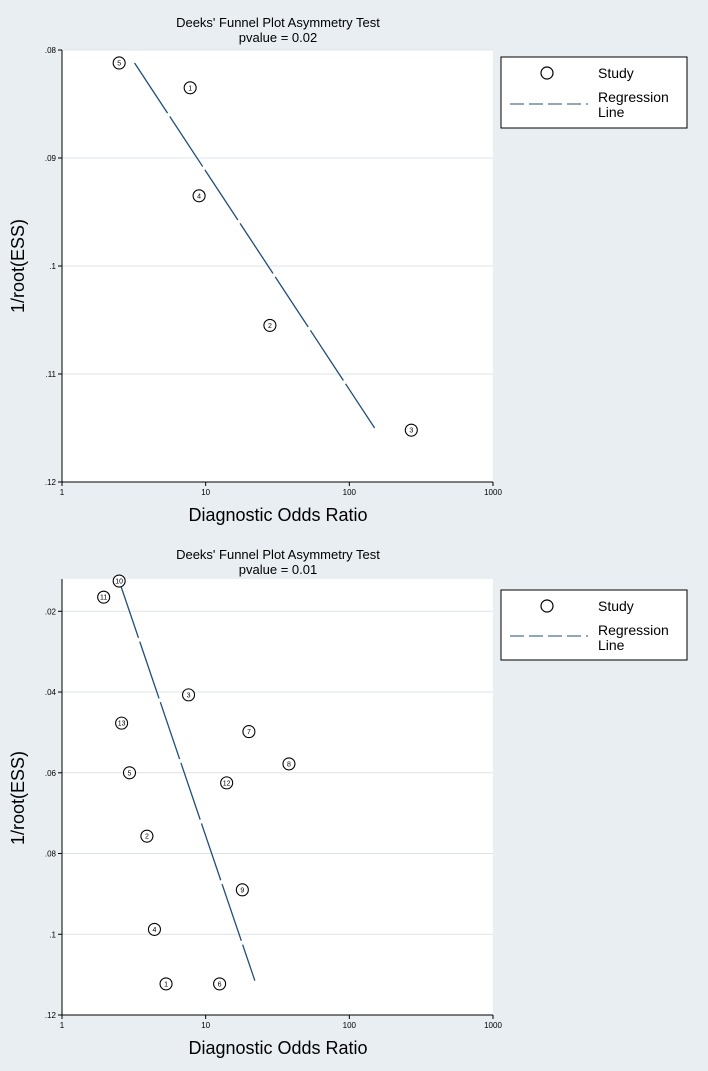  What do you see at coordinates (633, 97) in the screenshot?
I see `chart-1-legend-regression: Regression` at bounding box center [633, 97].